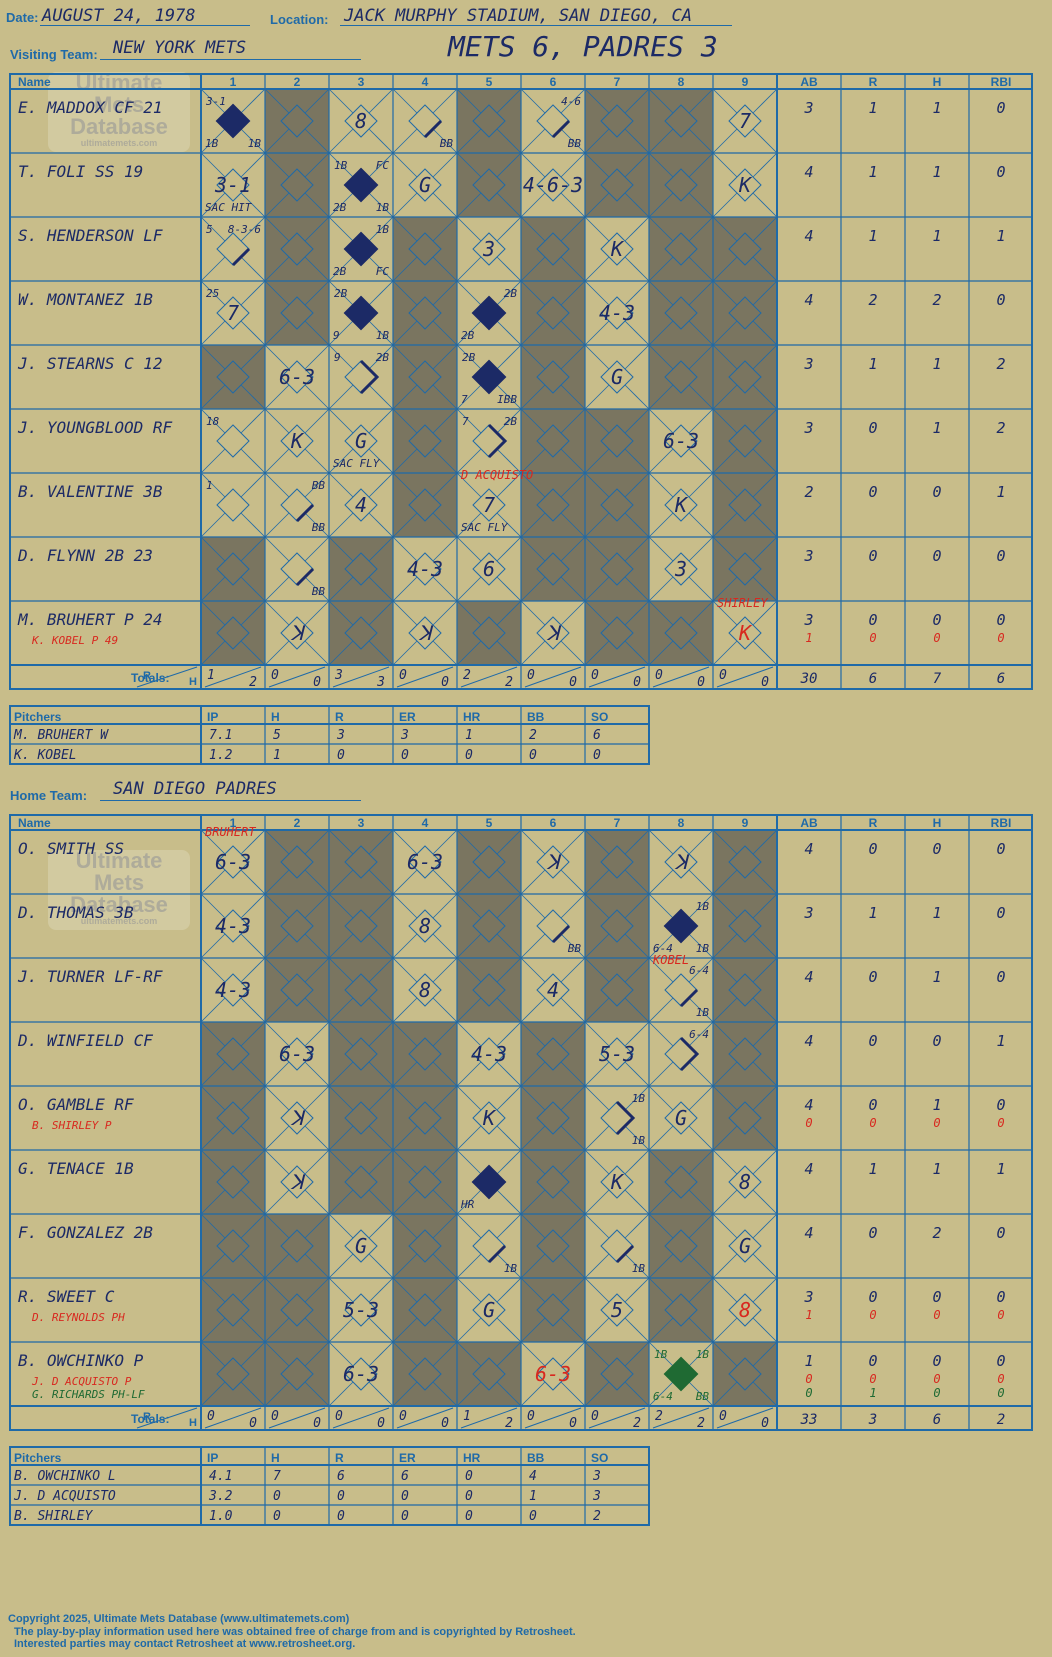  What do you see at coordinates (553, 82) in the screenshot?
I see `inning-header: 6` at bounding box center [553, 82].